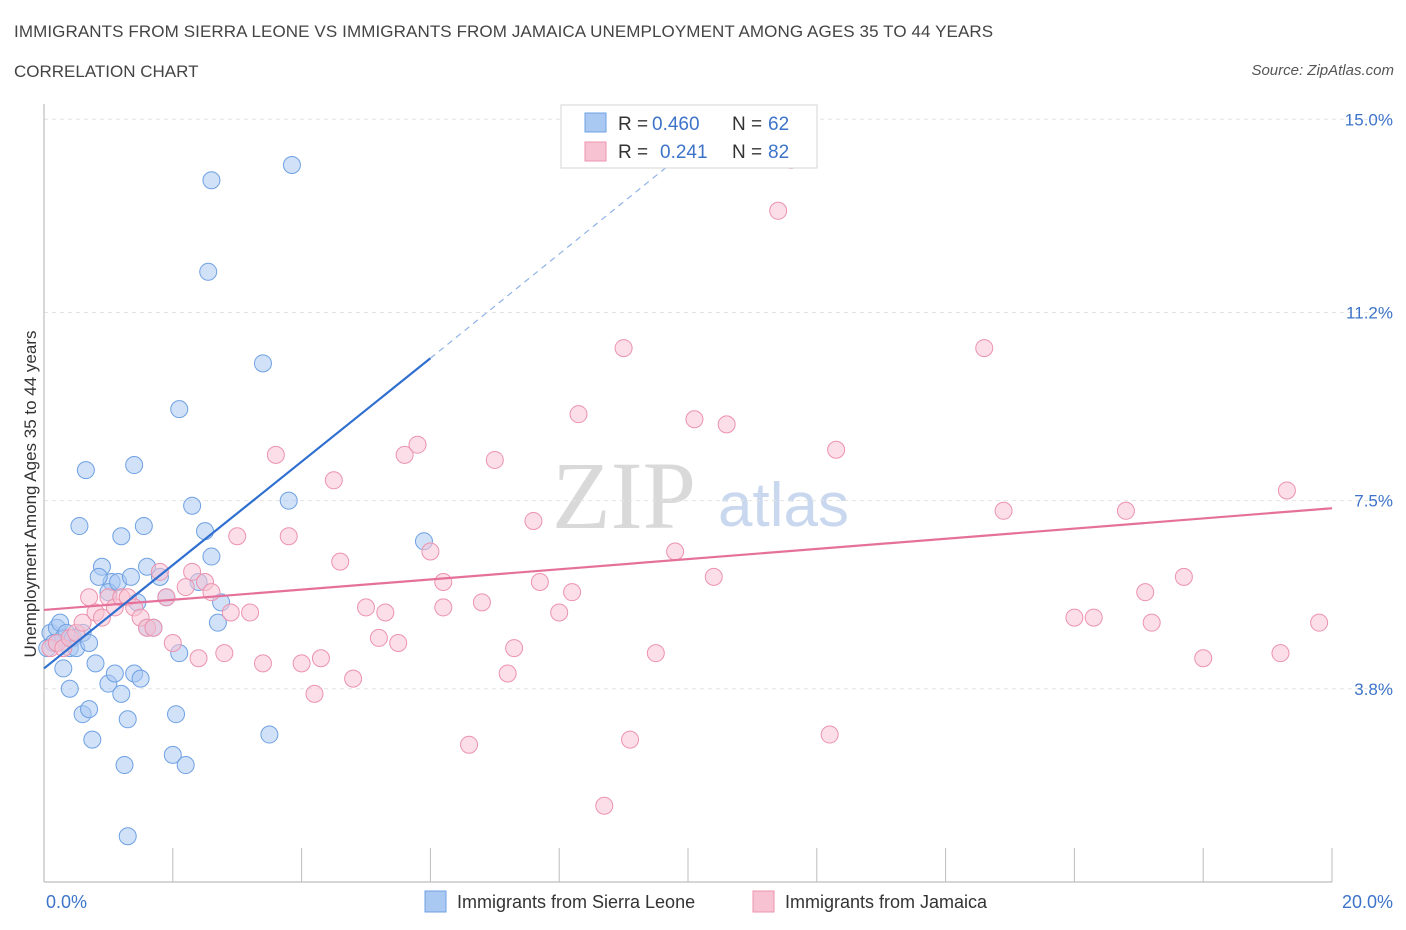  I want to click on trendline-jamaica, so click(688, 559).